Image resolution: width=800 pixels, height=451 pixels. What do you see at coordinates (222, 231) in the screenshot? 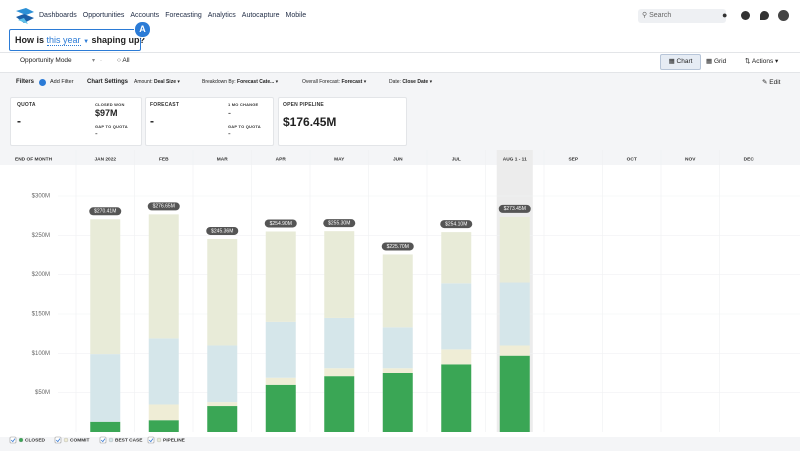
I see `total-label: $245.36M` at bounding box center [222, 231].